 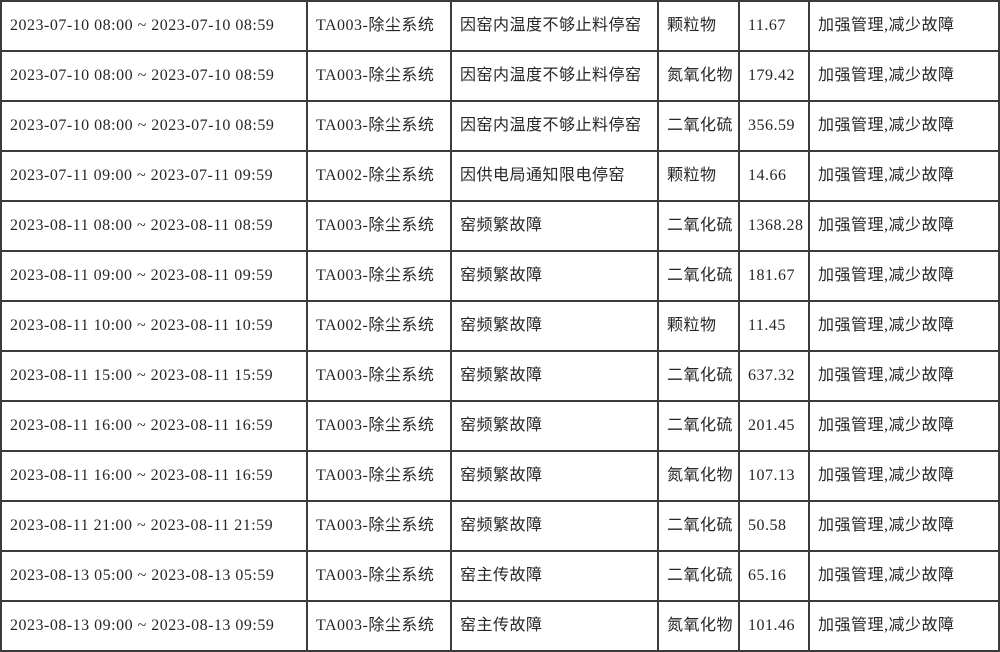 I want to click on time-range-cell: 2023-08-11 21:00 ~ 2023-08-11 21:59, so click(x=154, y=526).